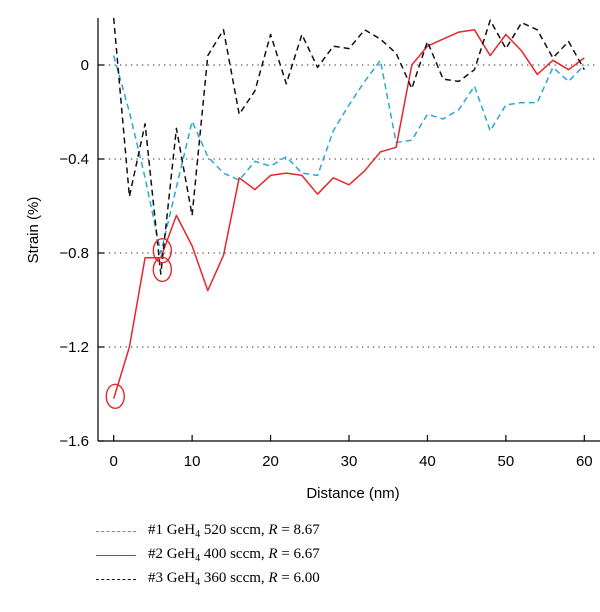  I want to click on legend-label-part: = 6.67, so click(298, 554).